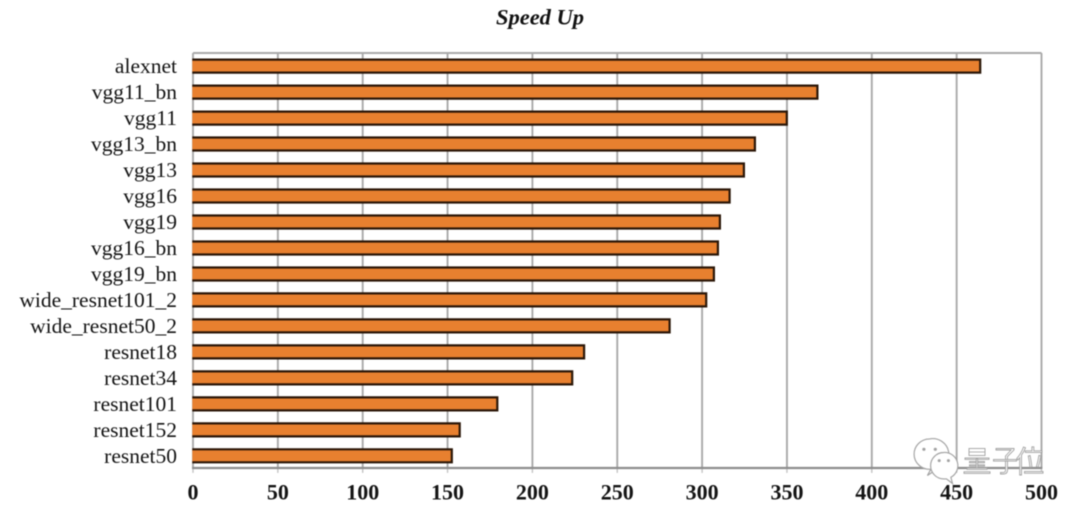 This screenshot has height=510, width=1080. I want to click on svg-text: resnet18, so click(140, 352).